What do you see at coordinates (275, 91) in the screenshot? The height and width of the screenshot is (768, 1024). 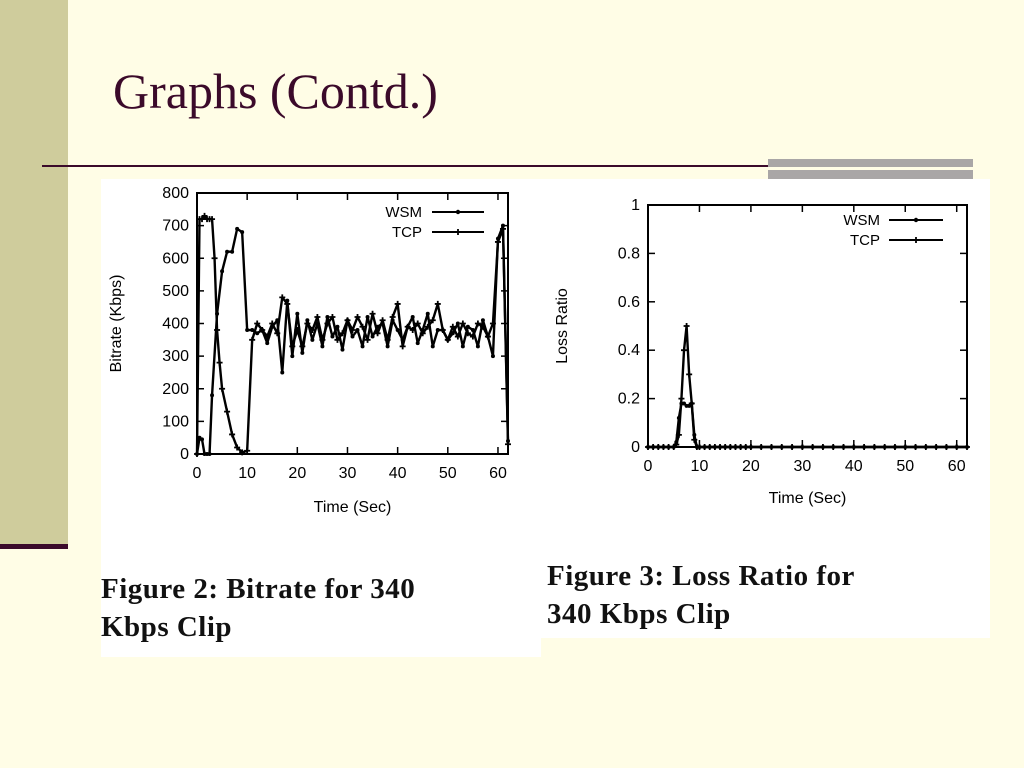 I see `slide-title: Graphs (Contd.)` at bounding box center [275, 91].